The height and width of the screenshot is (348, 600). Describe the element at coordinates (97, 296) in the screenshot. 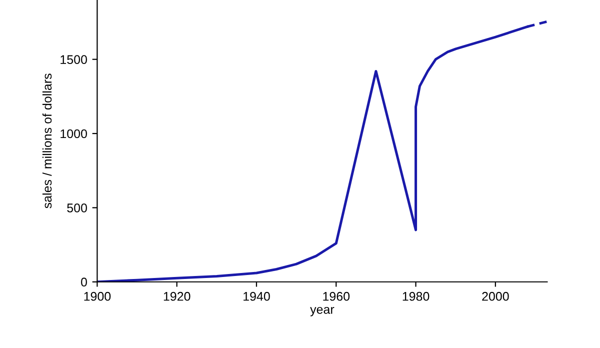

I see `x-tick-label: 1900` at that location.